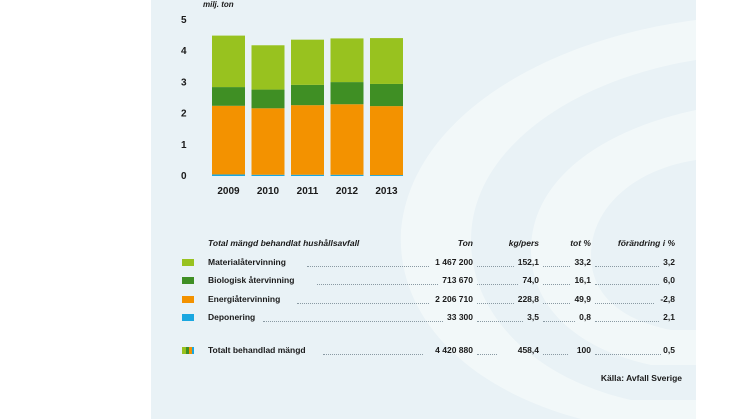  I want to click on row-label: Energiåtervinning, so click(244, 298).